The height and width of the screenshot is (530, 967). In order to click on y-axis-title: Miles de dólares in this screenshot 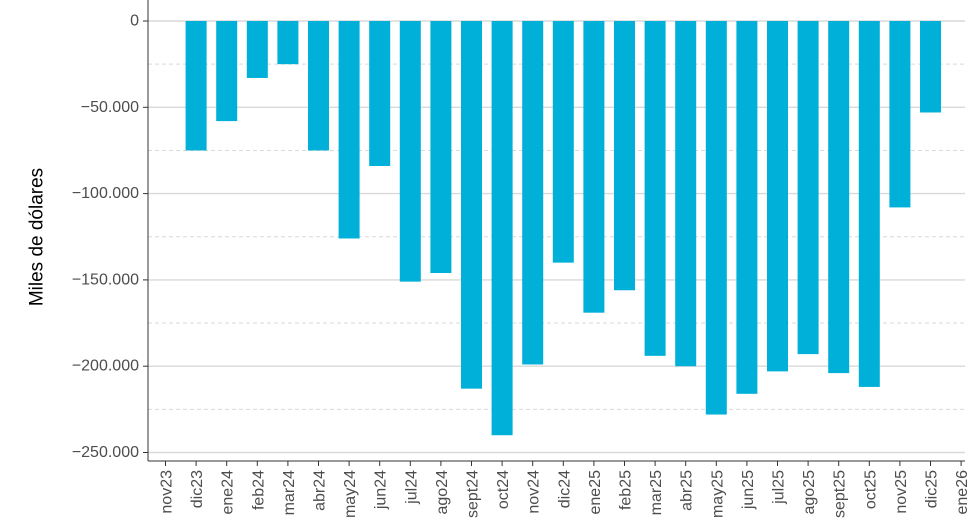, I will do `click(37, 237)`.